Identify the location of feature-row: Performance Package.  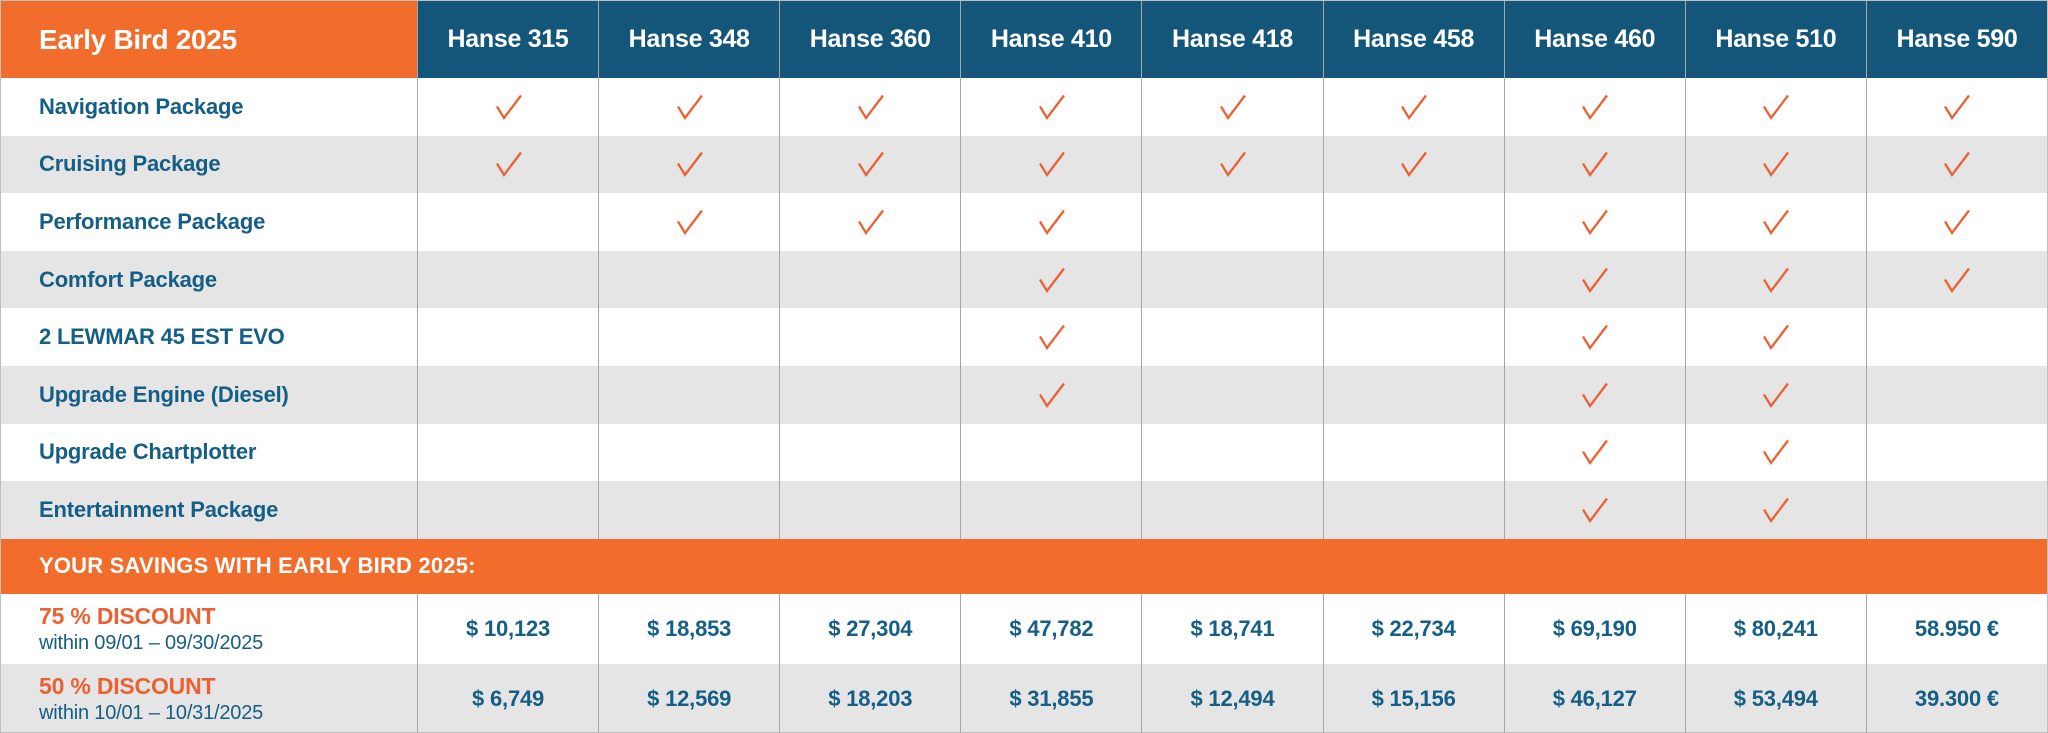
(1024, 222).